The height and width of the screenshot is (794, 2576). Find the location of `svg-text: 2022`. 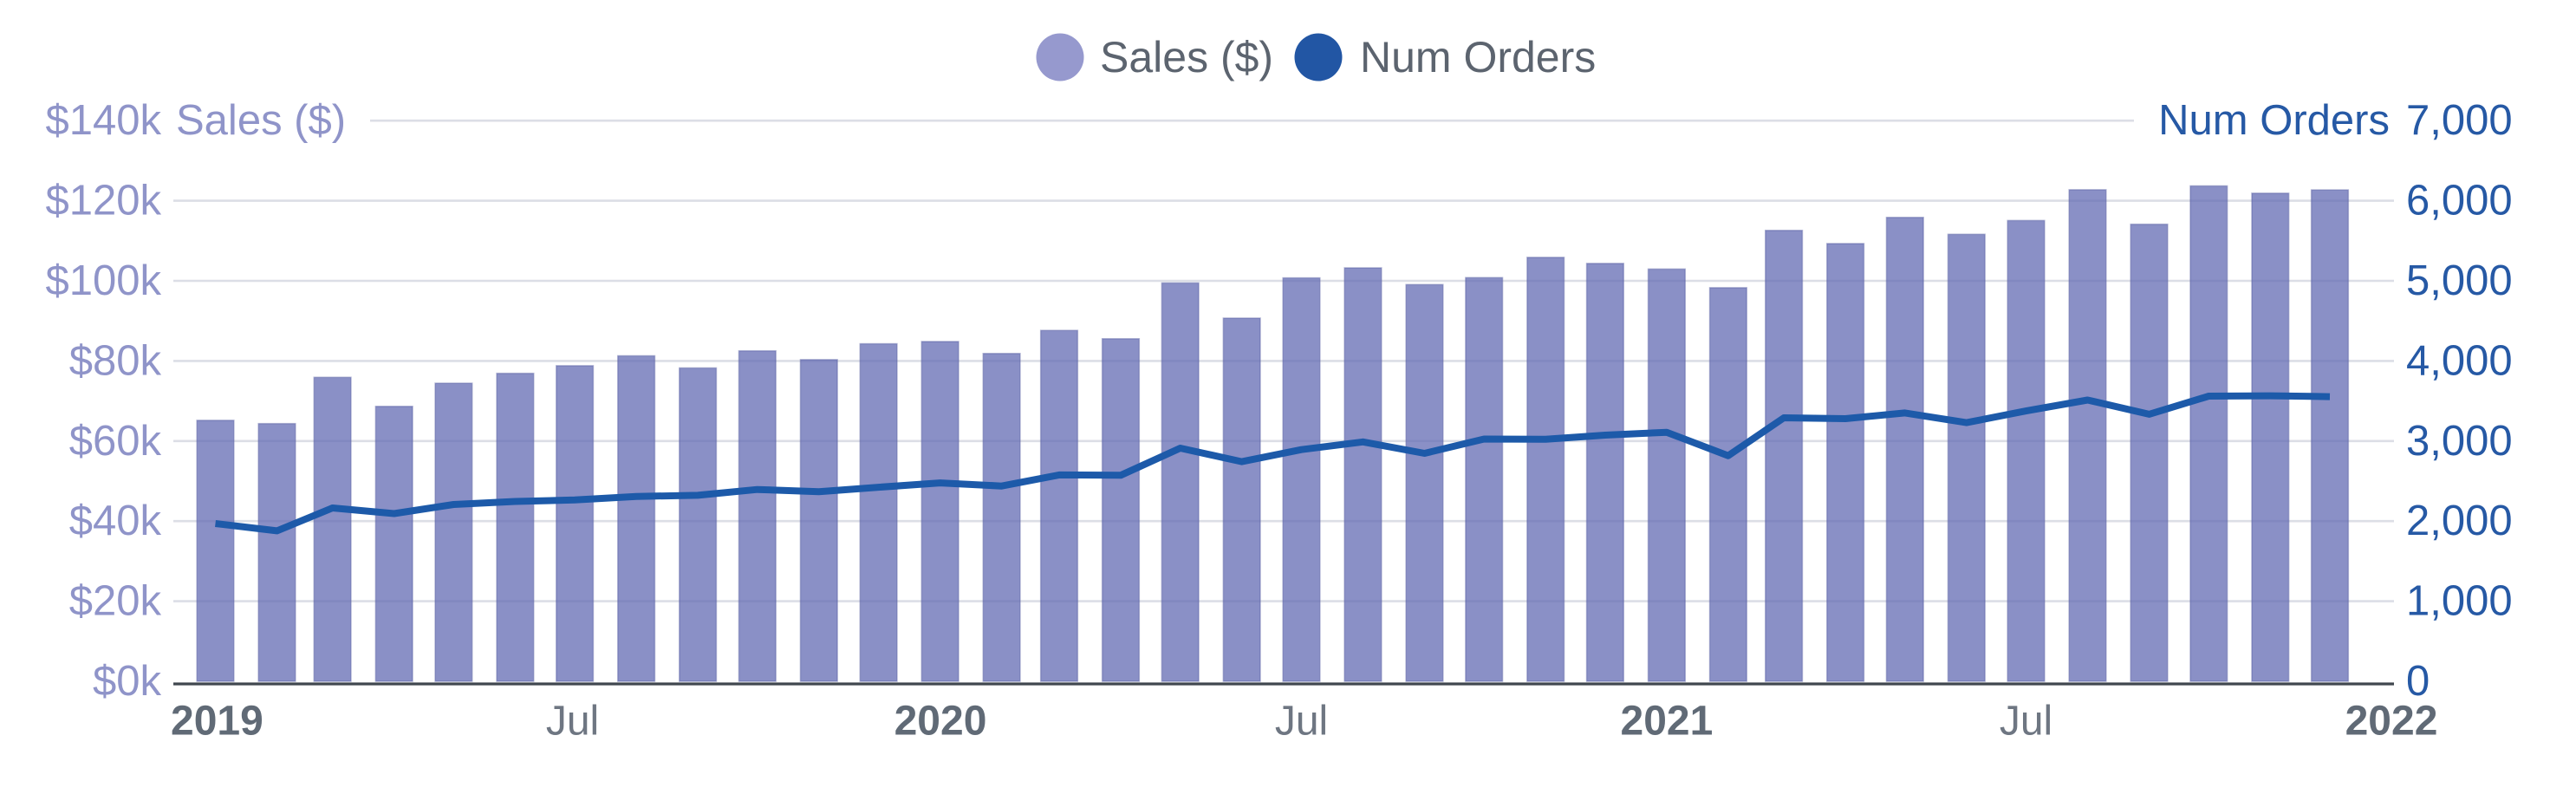

svg-text: 2022 is located at coordinates (2391, 722).